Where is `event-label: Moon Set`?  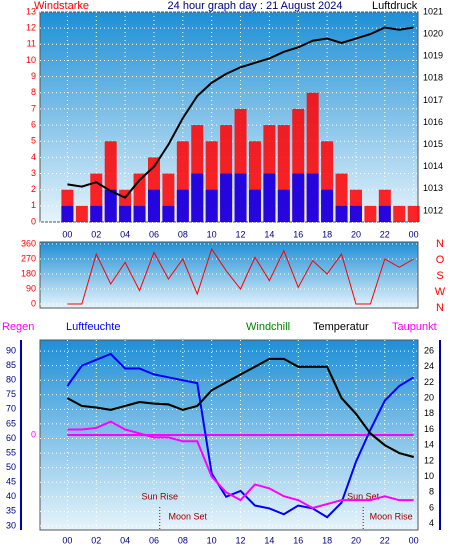 event-label: Moon Set is located at coordinates (187, 516).